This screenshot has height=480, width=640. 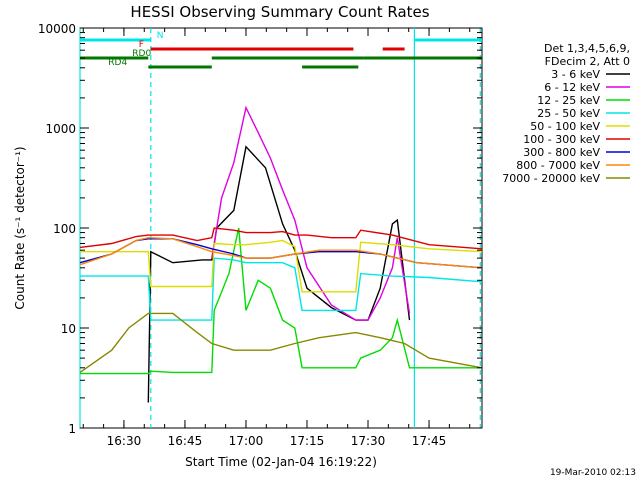 What do you see at coordinates (160, 36) in the screenshot?
I see `state-bar-label-0: N` at bounding box center [160, 36].